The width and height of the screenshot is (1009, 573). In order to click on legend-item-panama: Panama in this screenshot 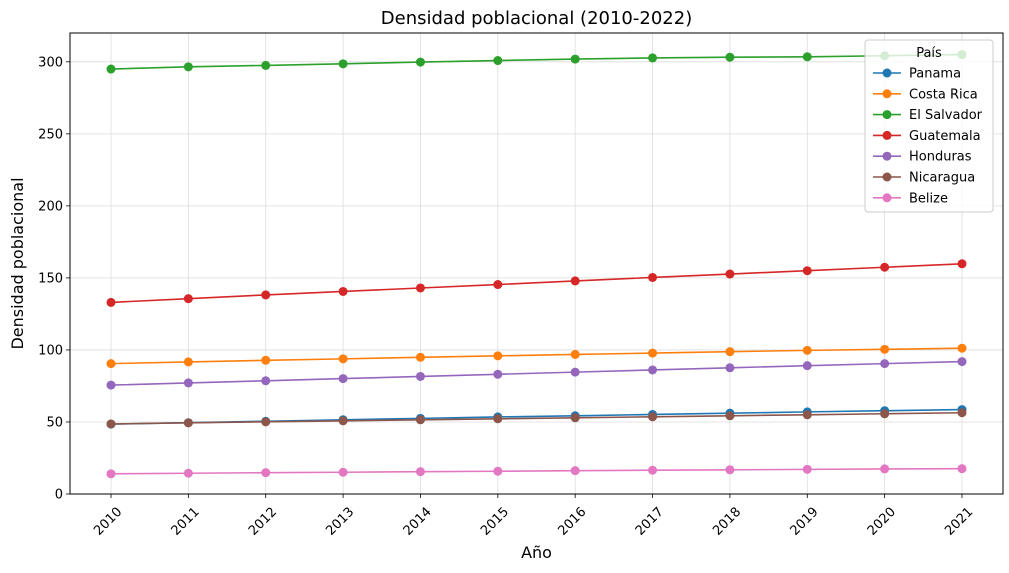, I will do `click(917, 74)`.